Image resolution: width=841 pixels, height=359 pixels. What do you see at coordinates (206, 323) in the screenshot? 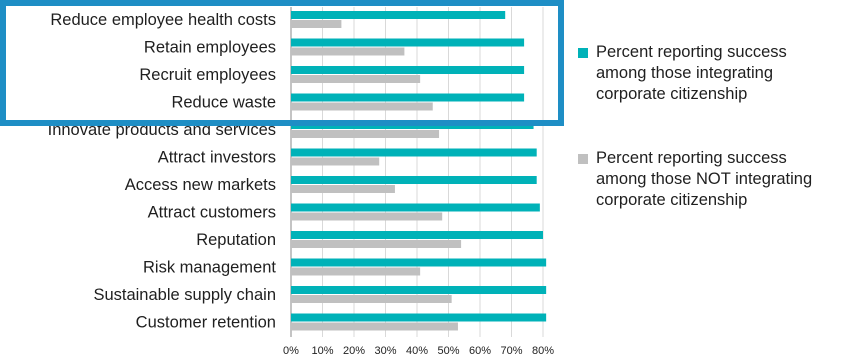
I see `category-label-customer-retention: Customer retention` at bounding box center [206, 323].